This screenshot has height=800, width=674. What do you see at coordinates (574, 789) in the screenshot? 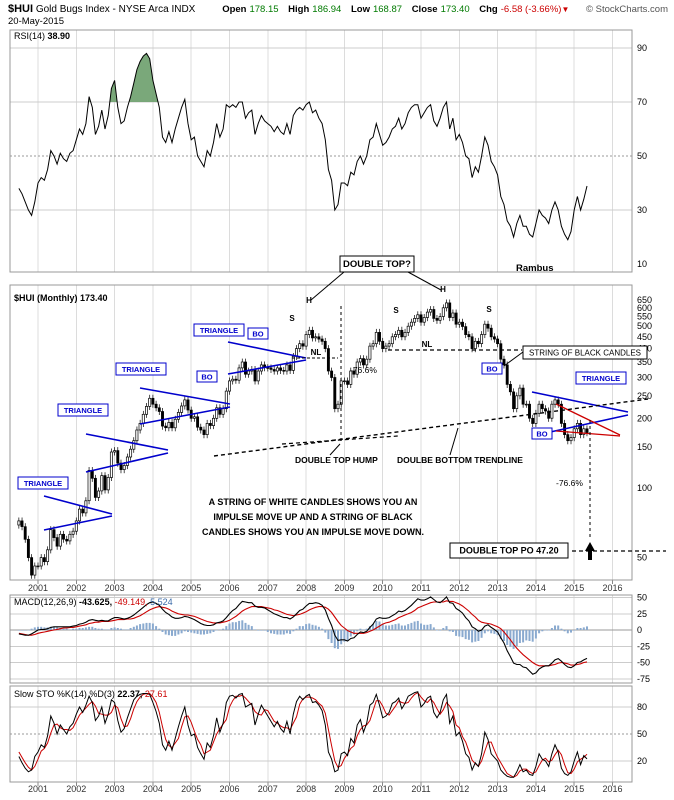
I see `x-axis-year-label: 2015` at bounding box center [574, 789].